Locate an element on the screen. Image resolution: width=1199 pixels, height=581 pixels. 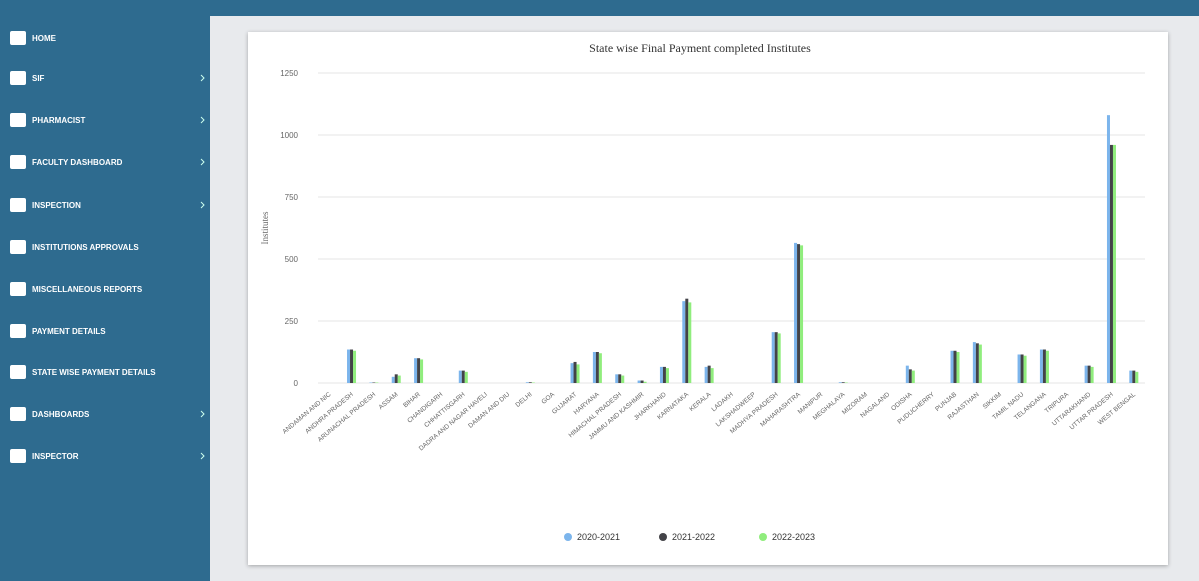
x-tick-label: UTTARAKHAND is located at coordinates (1072, 409).